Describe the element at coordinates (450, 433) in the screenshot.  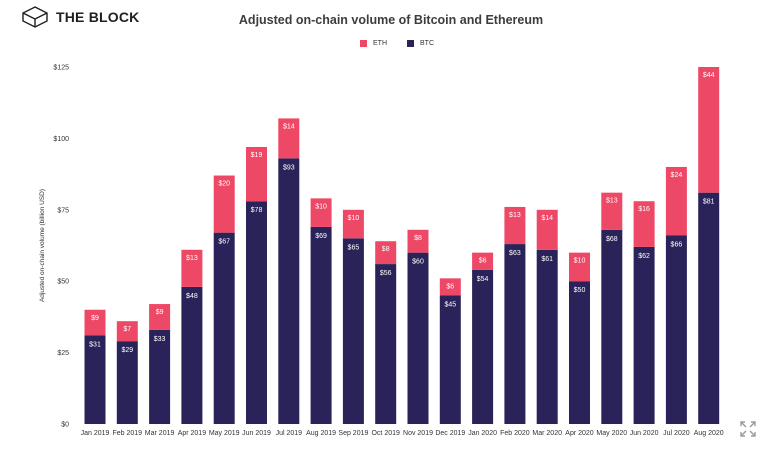
I see `x-tick-label: Dec 2019` at that location.